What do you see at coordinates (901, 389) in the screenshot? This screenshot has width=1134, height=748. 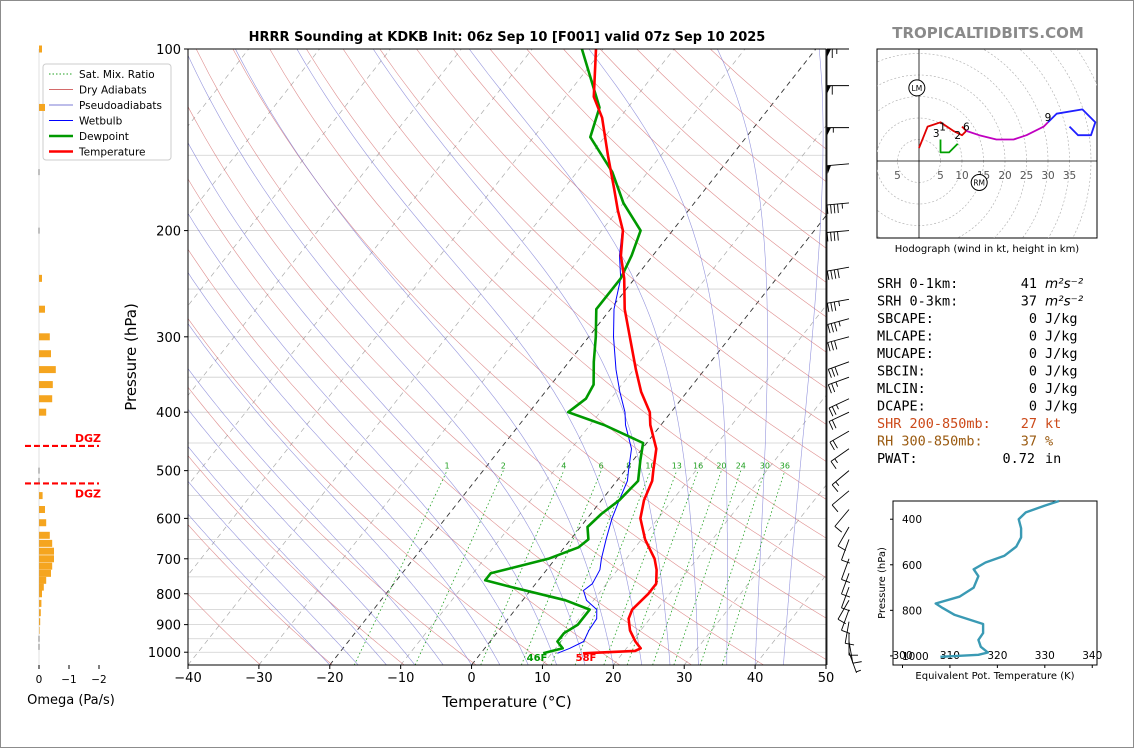 I see `index-label: MLCIN:` at bounding box center [901, 389].